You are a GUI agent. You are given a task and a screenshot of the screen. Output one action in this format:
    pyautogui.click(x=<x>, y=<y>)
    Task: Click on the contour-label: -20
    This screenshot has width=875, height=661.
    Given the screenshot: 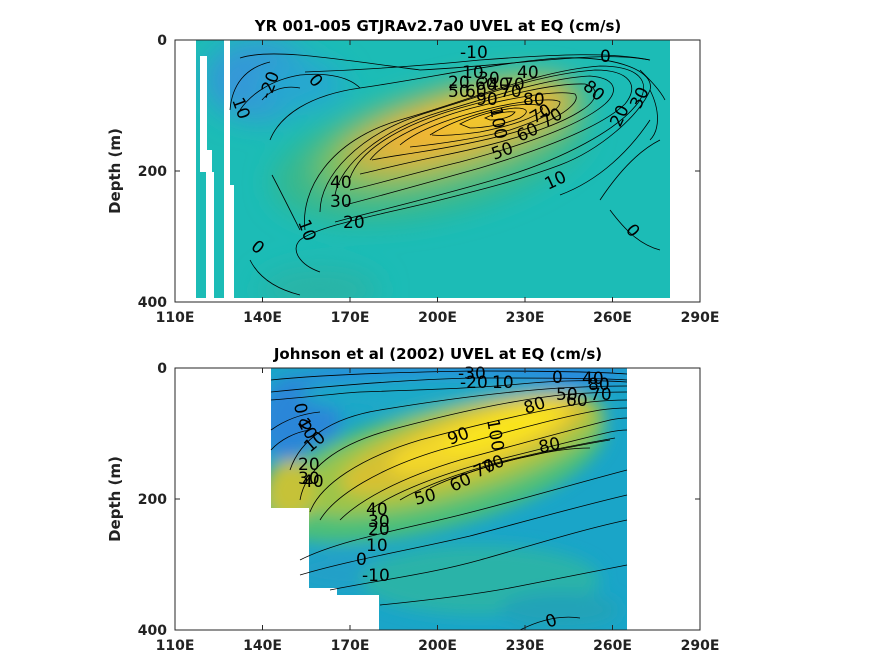 What is the action you would take?
    pyautogui.click(x=474, y=383)
    